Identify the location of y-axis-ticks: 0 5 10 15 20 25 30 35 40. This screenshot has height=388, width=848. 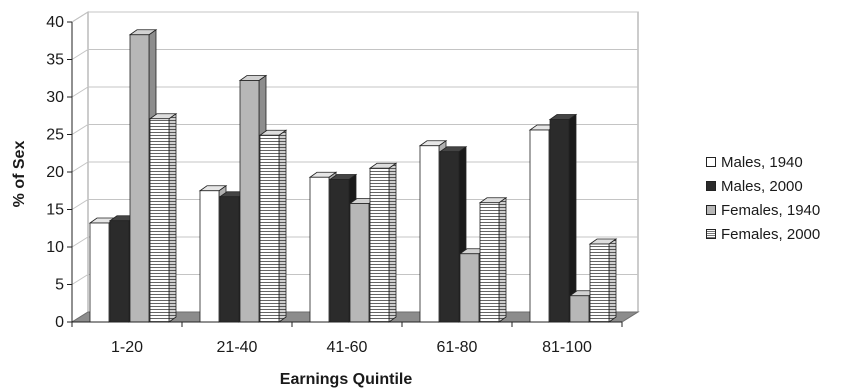
(59, 172).